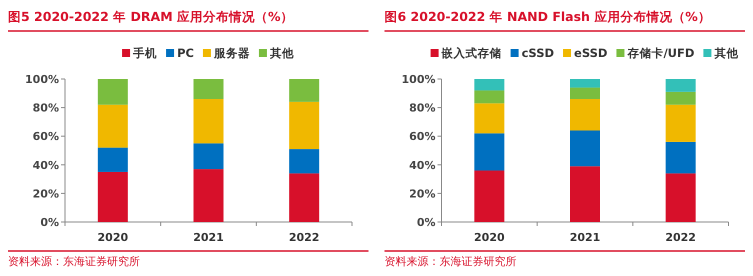 The width and height of the screenshot is (753, 276). Describe the element at coordinates (471, 53) in the screenshot. I see `legend-label: 嵌入式存储` at that location.